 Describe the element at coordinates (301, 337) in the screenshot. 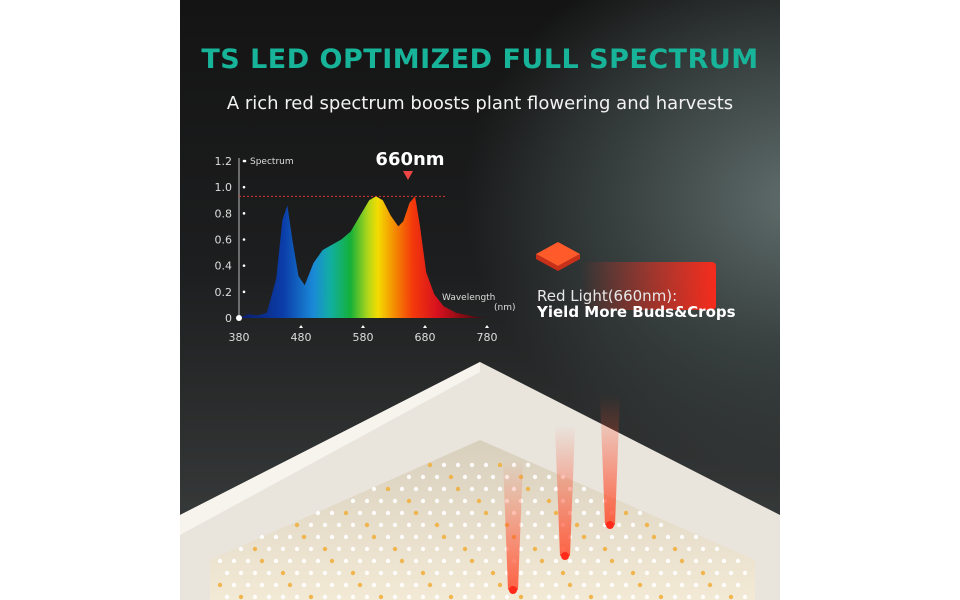

I see `x-tick-label: 480` at that location.